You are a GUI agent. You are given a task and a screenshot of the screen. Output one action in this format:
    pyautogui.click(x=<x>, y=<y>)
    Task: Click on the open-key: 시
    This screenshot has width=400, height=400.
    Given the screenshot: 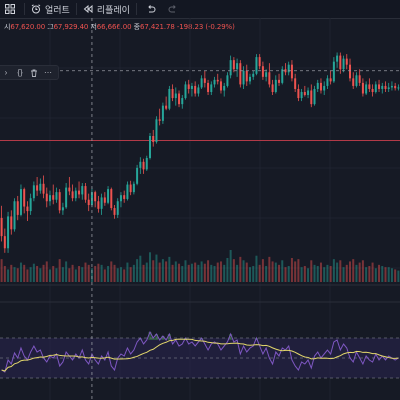 What is the action you would take?
    pyautogui.click(x=7, y=27)
    